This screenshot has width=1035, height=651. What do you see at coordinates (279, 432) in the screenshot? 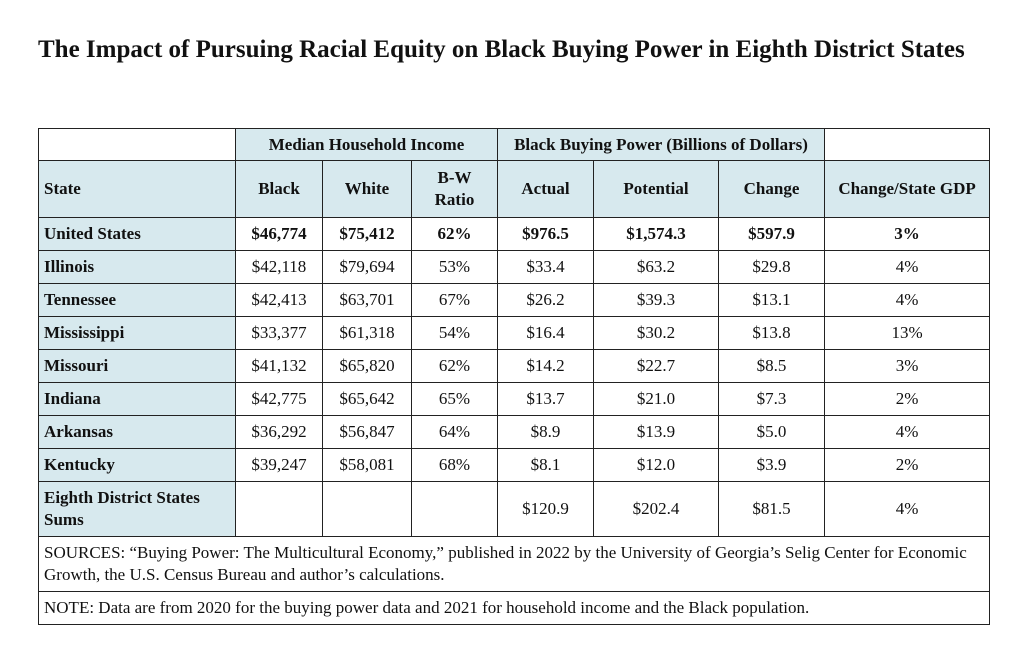
I see `table-cell: $36,292` at bounding box center [279, 432].